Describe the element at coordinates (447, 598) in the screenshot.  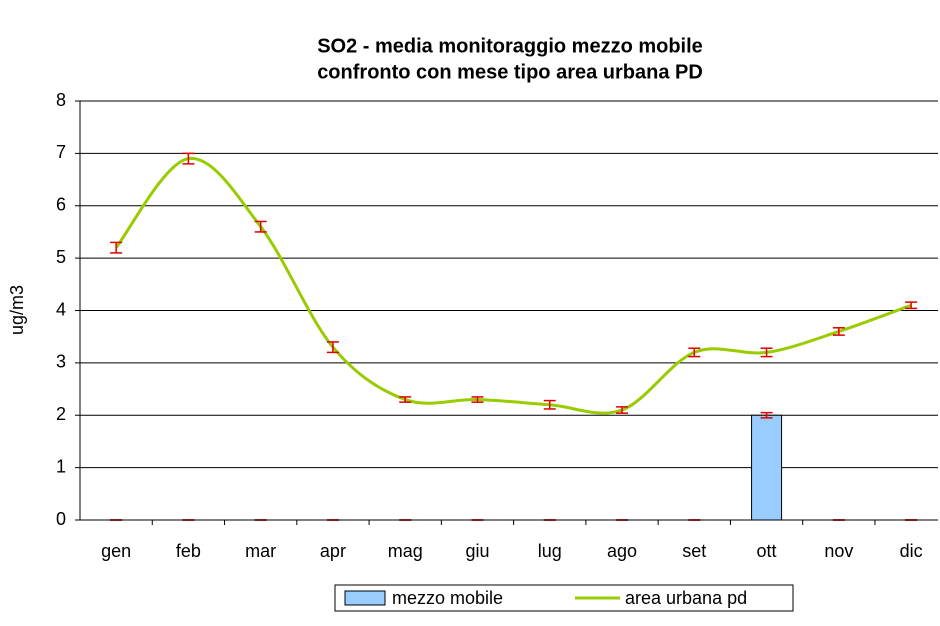
I see `legend-label: mezzo mobile` at that location.